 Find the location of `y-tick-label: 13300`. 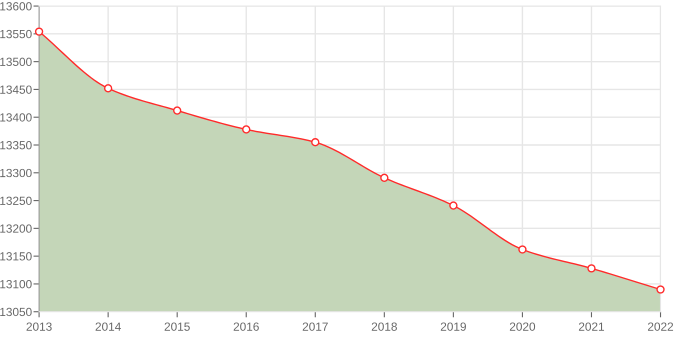

y-tick-label: 13300 is located at coordinates (16, 173).